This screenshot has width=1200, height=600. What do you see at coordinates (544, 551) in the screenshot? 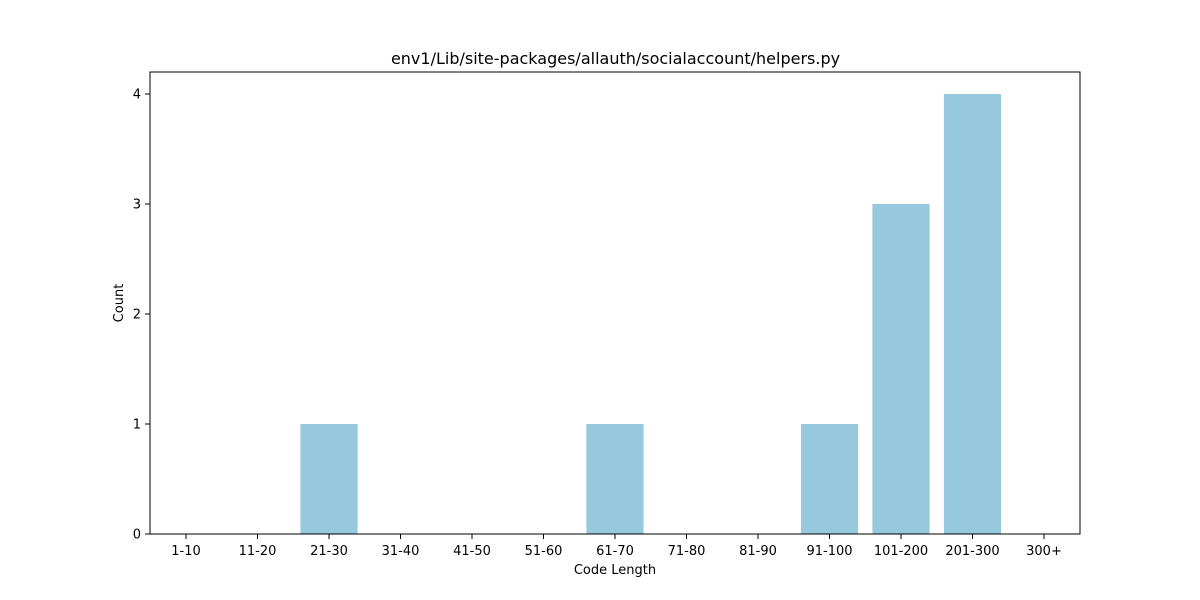
I see `x-tick-label: 51-60` at bounding box center [544, 551].